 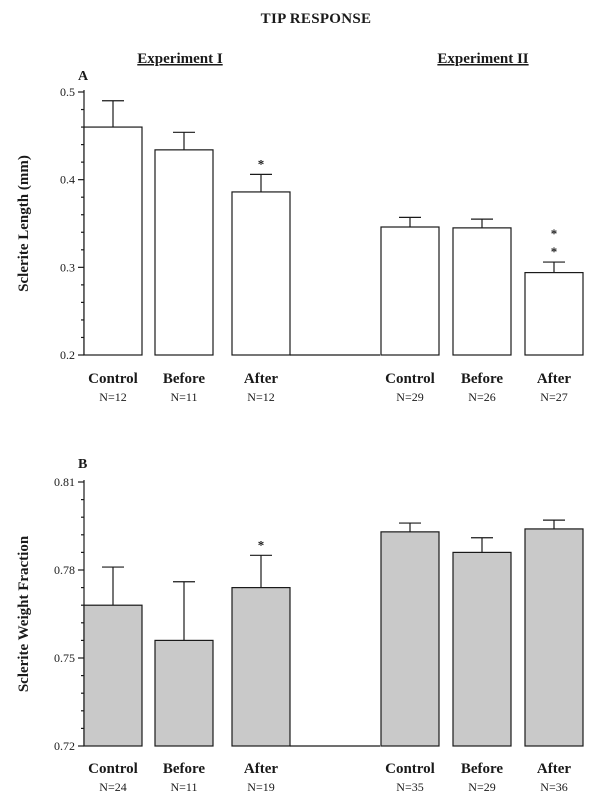 What do you see at coordinates (64, 658) in the screenshot?
I see `panel-b-y-tick-label: 0.75` at bounding box center [64, 658].